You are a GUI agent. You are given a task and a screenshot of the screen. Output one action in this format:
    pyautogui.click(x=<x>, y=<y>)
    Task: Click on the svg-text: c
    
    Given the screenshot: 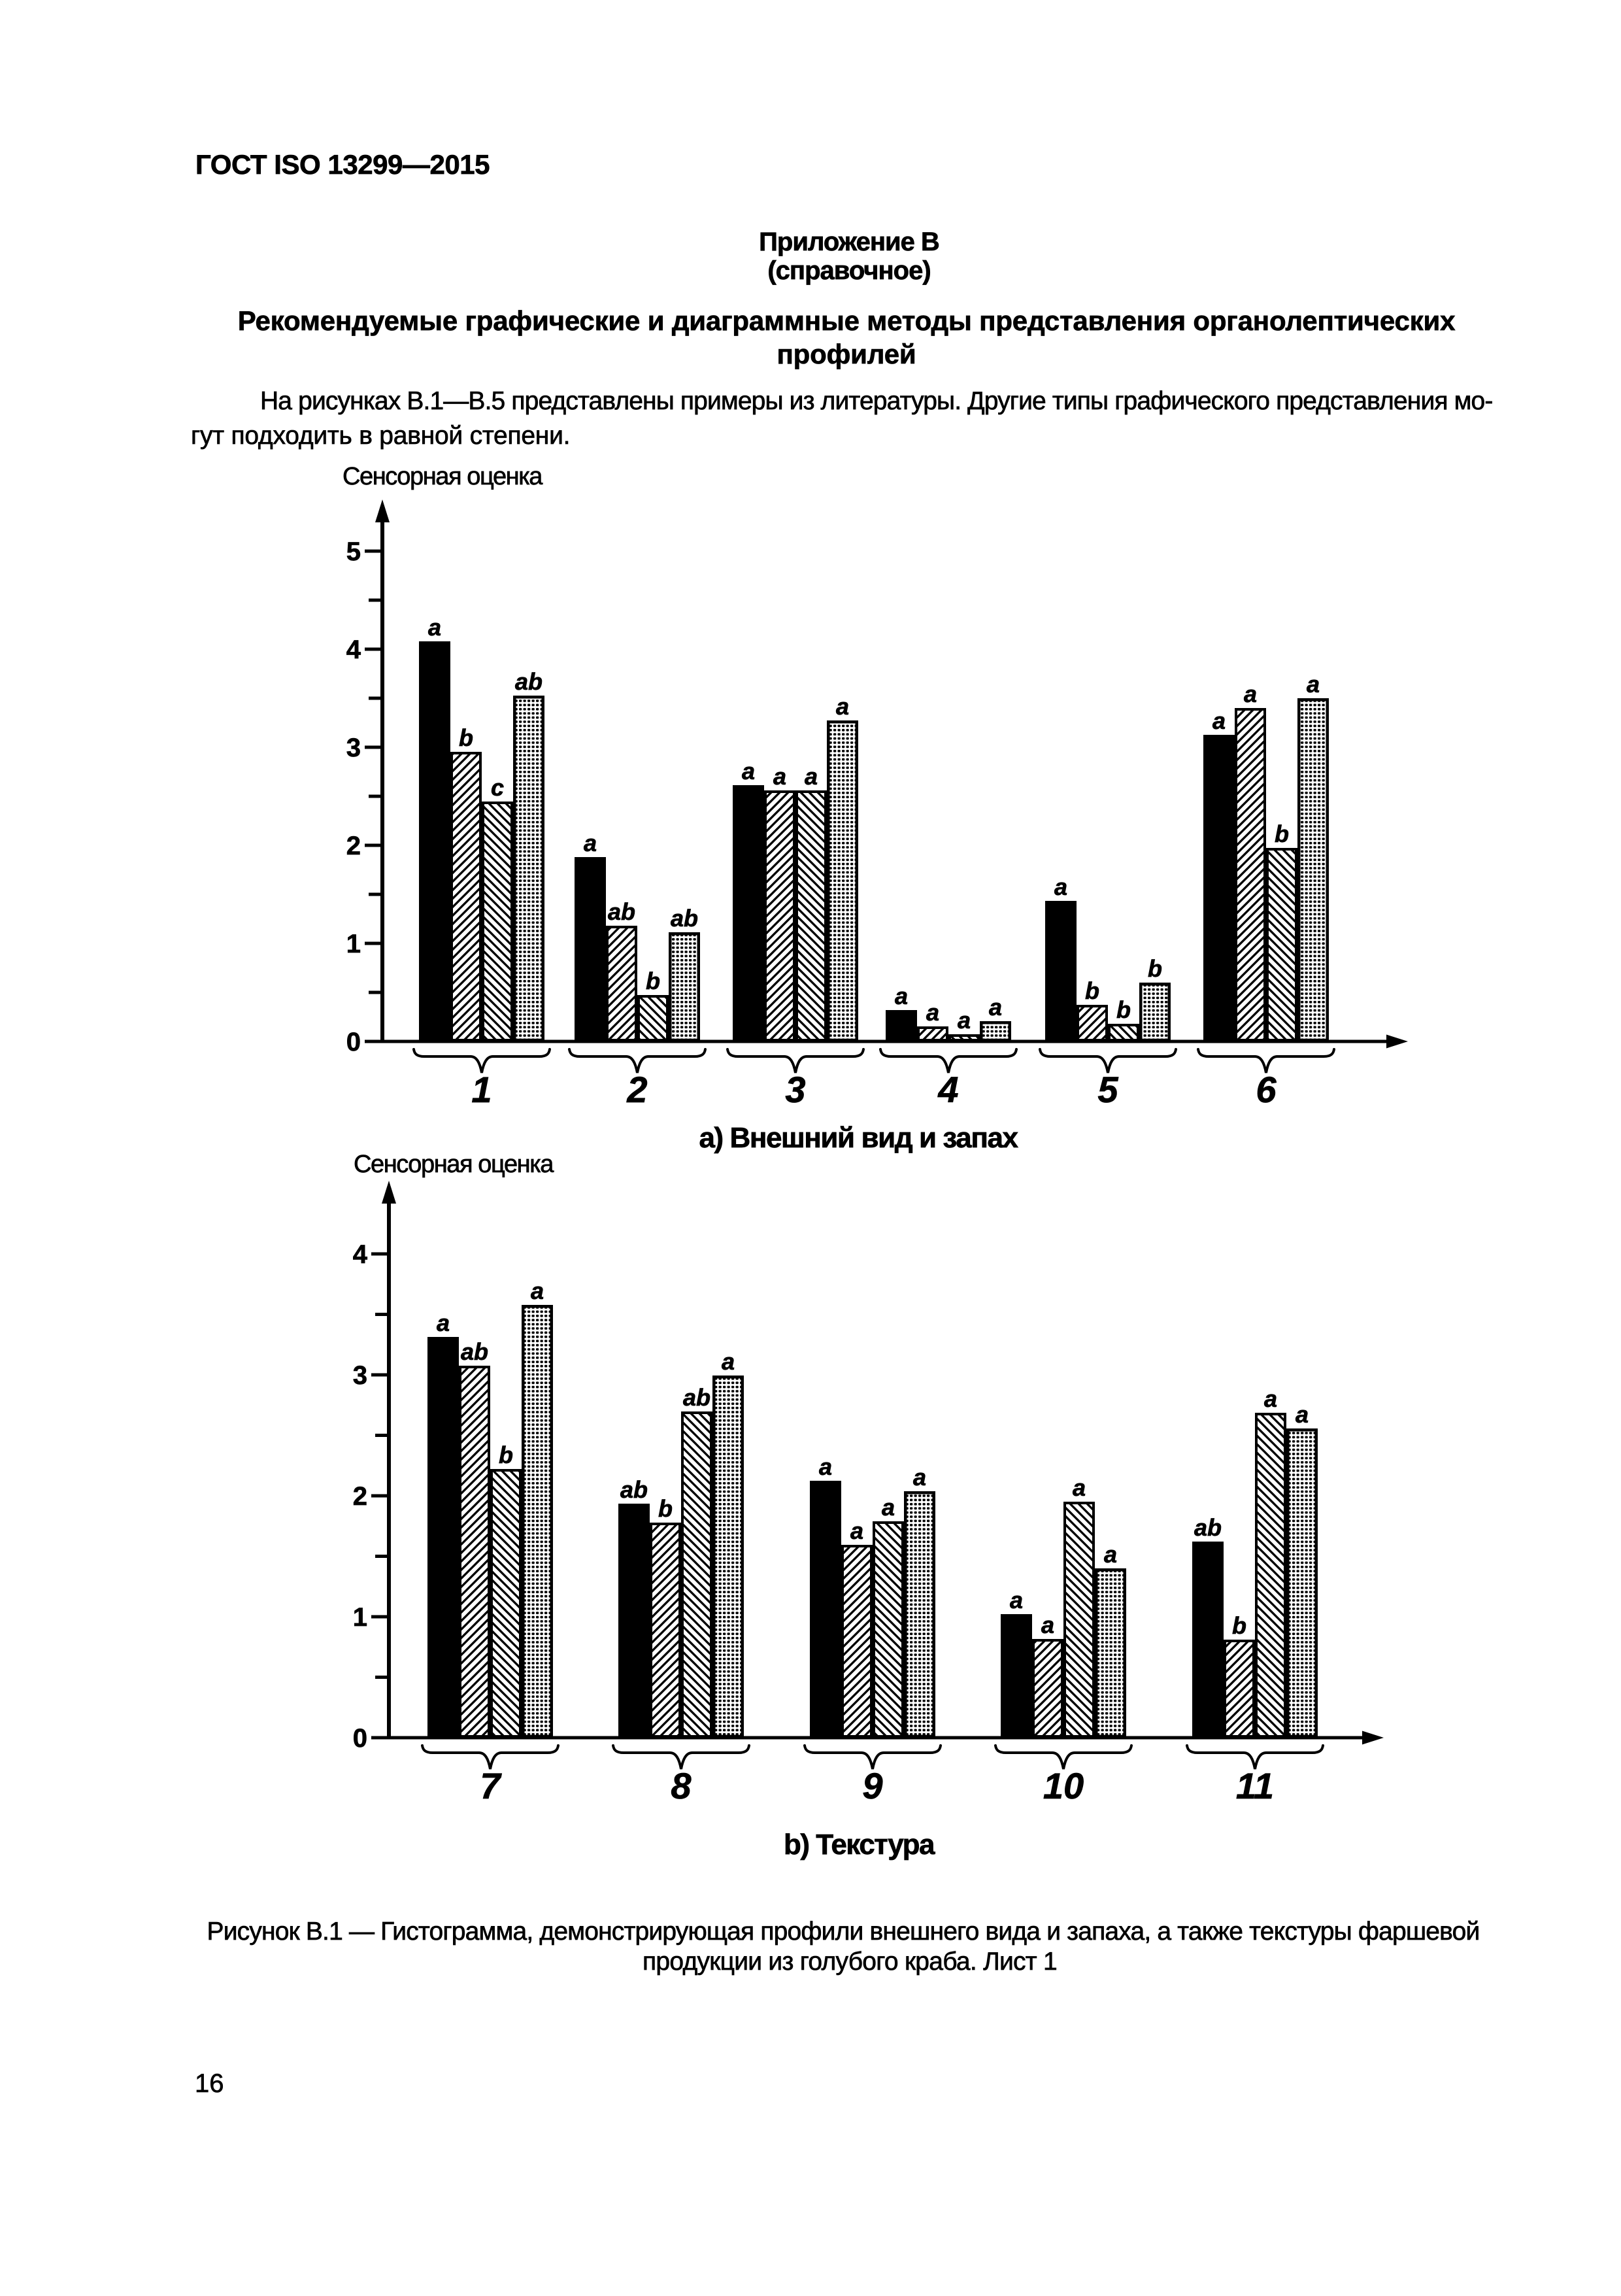 What is the action you would take?
    pyautogui.click(x=498, y=788)
    